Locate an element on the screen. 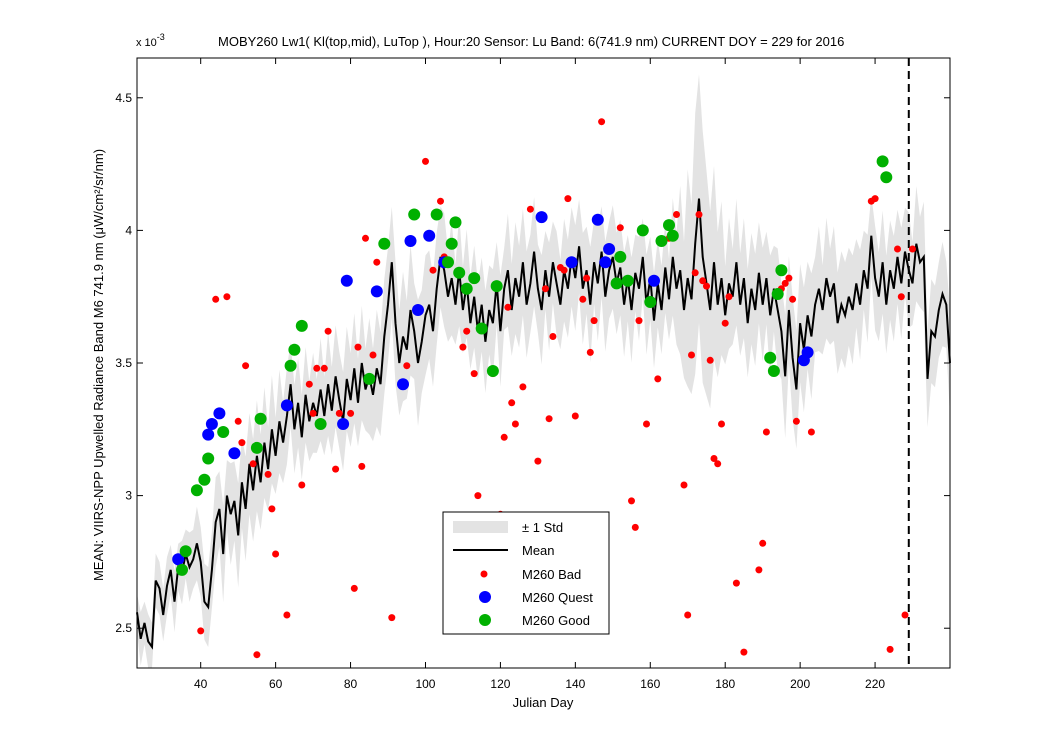 The width and height of the screenshot is (1050, 750). x-tick-label: 80 is located at coordinates (351, 684).